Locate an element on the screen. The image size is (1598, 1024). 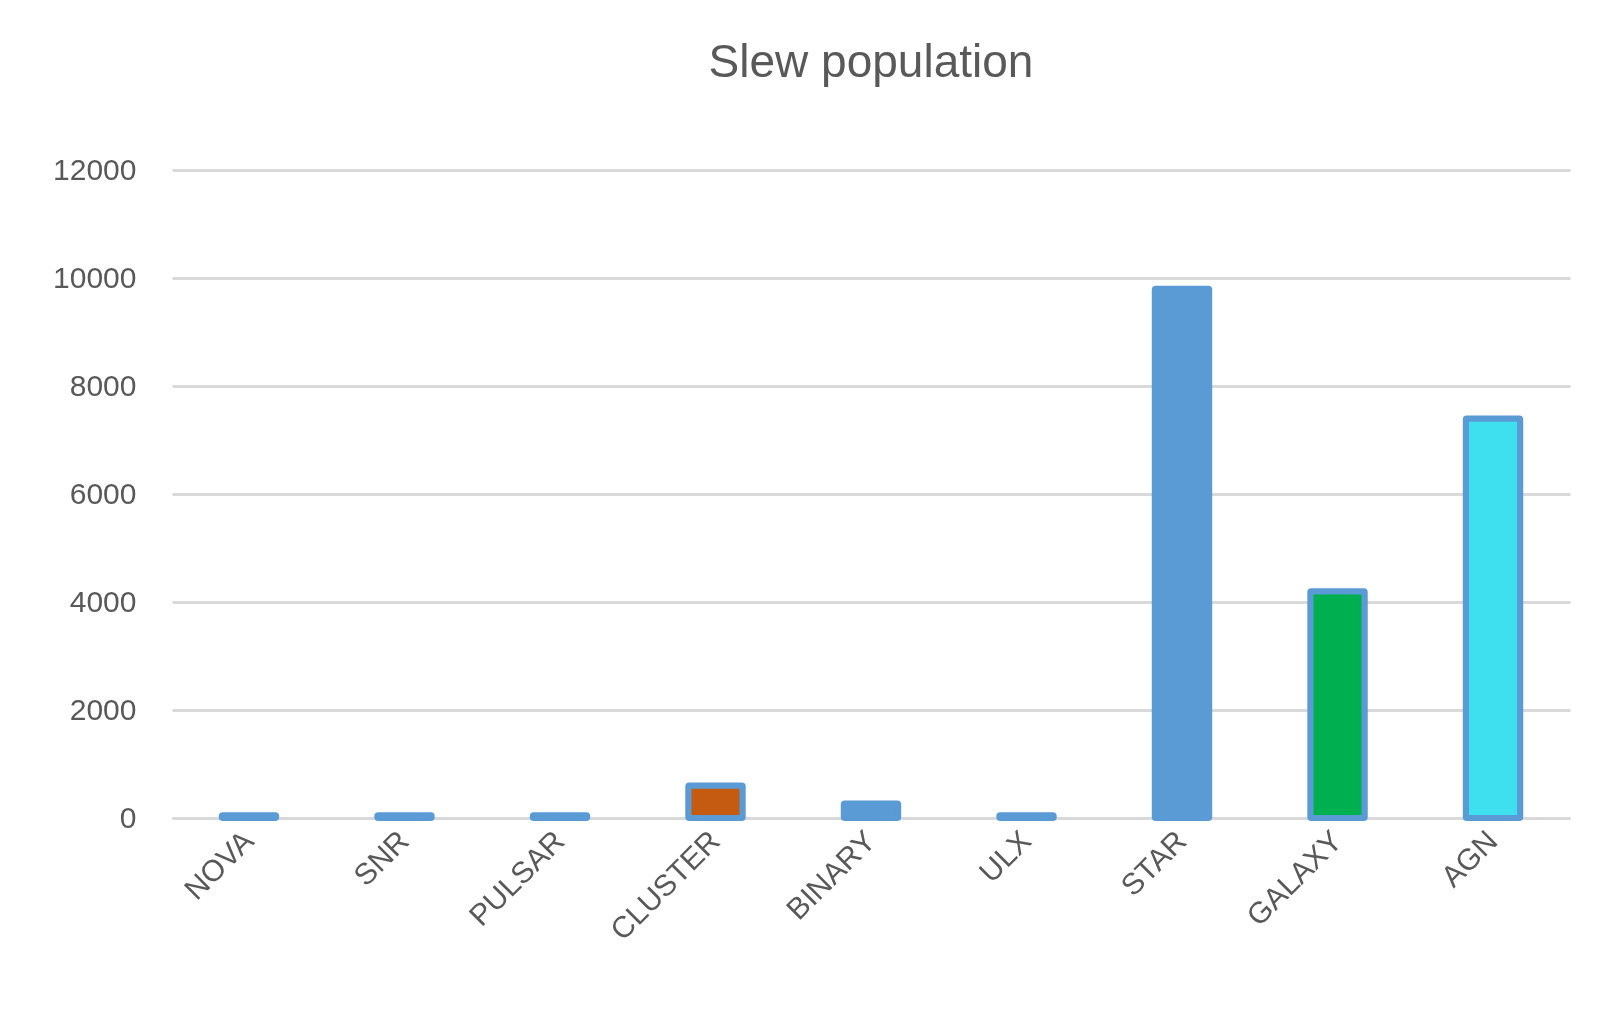
y-tick-label: 4000 is located at coordinates (103, 601).